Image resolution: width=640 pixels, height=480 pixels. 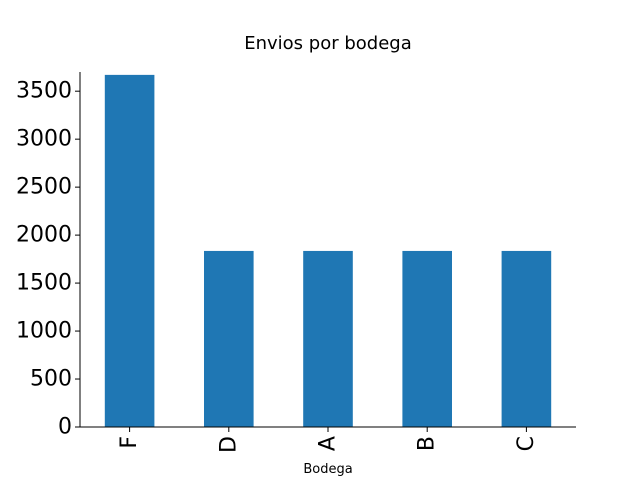 What do you see at coordinates (526, 443) in the screenshot?
I see `x-tick-label: C` at bounding box center [526, 443].